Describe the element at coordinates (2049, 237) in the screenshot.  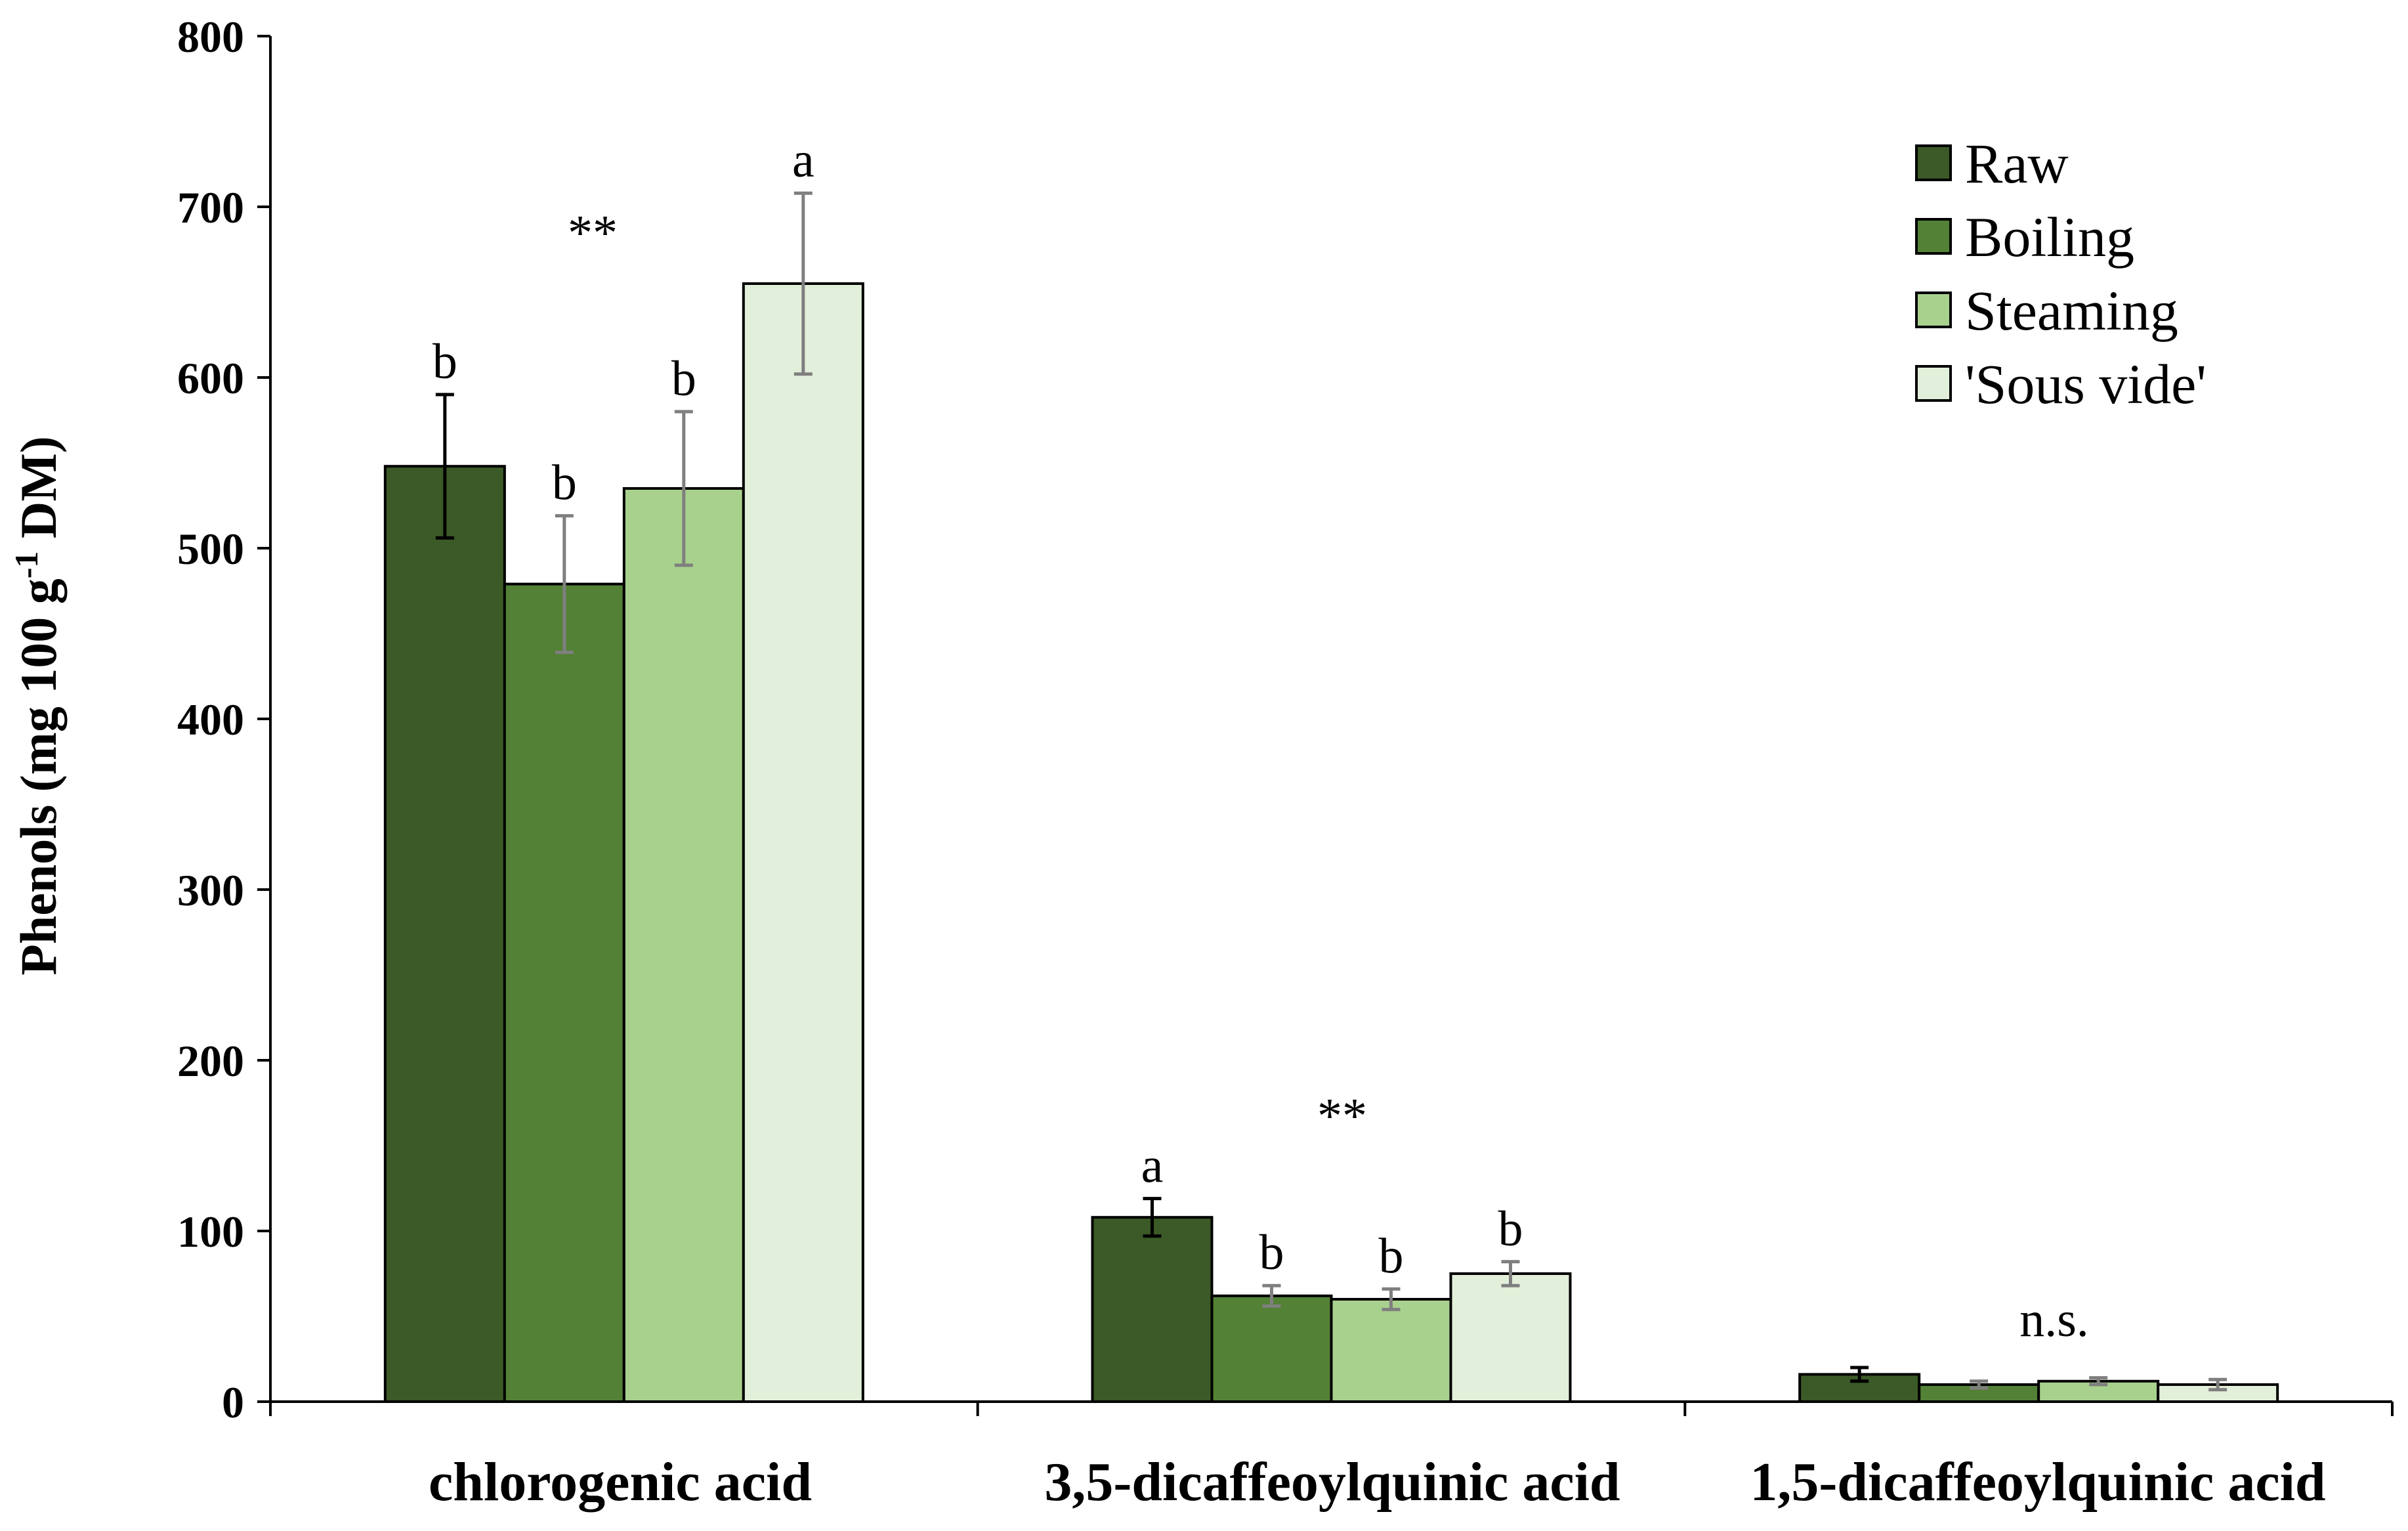
I see `legend-label: Boiling` at that location.